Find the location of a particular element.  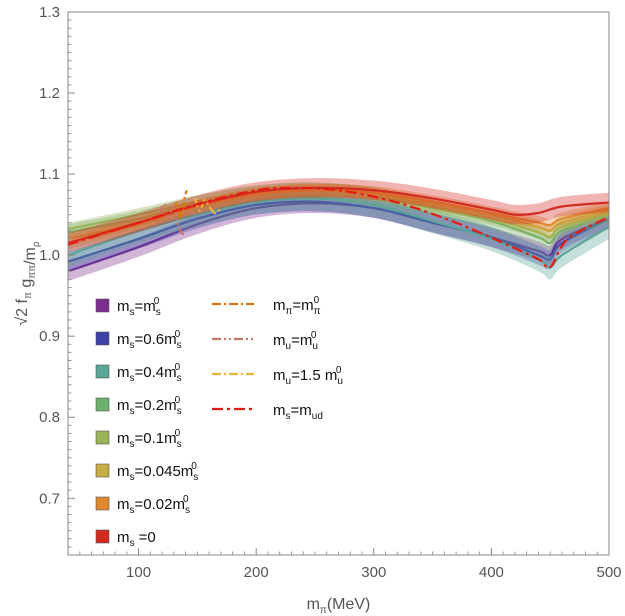

x-tick-label: 100 is located at coordinates (138, 572).